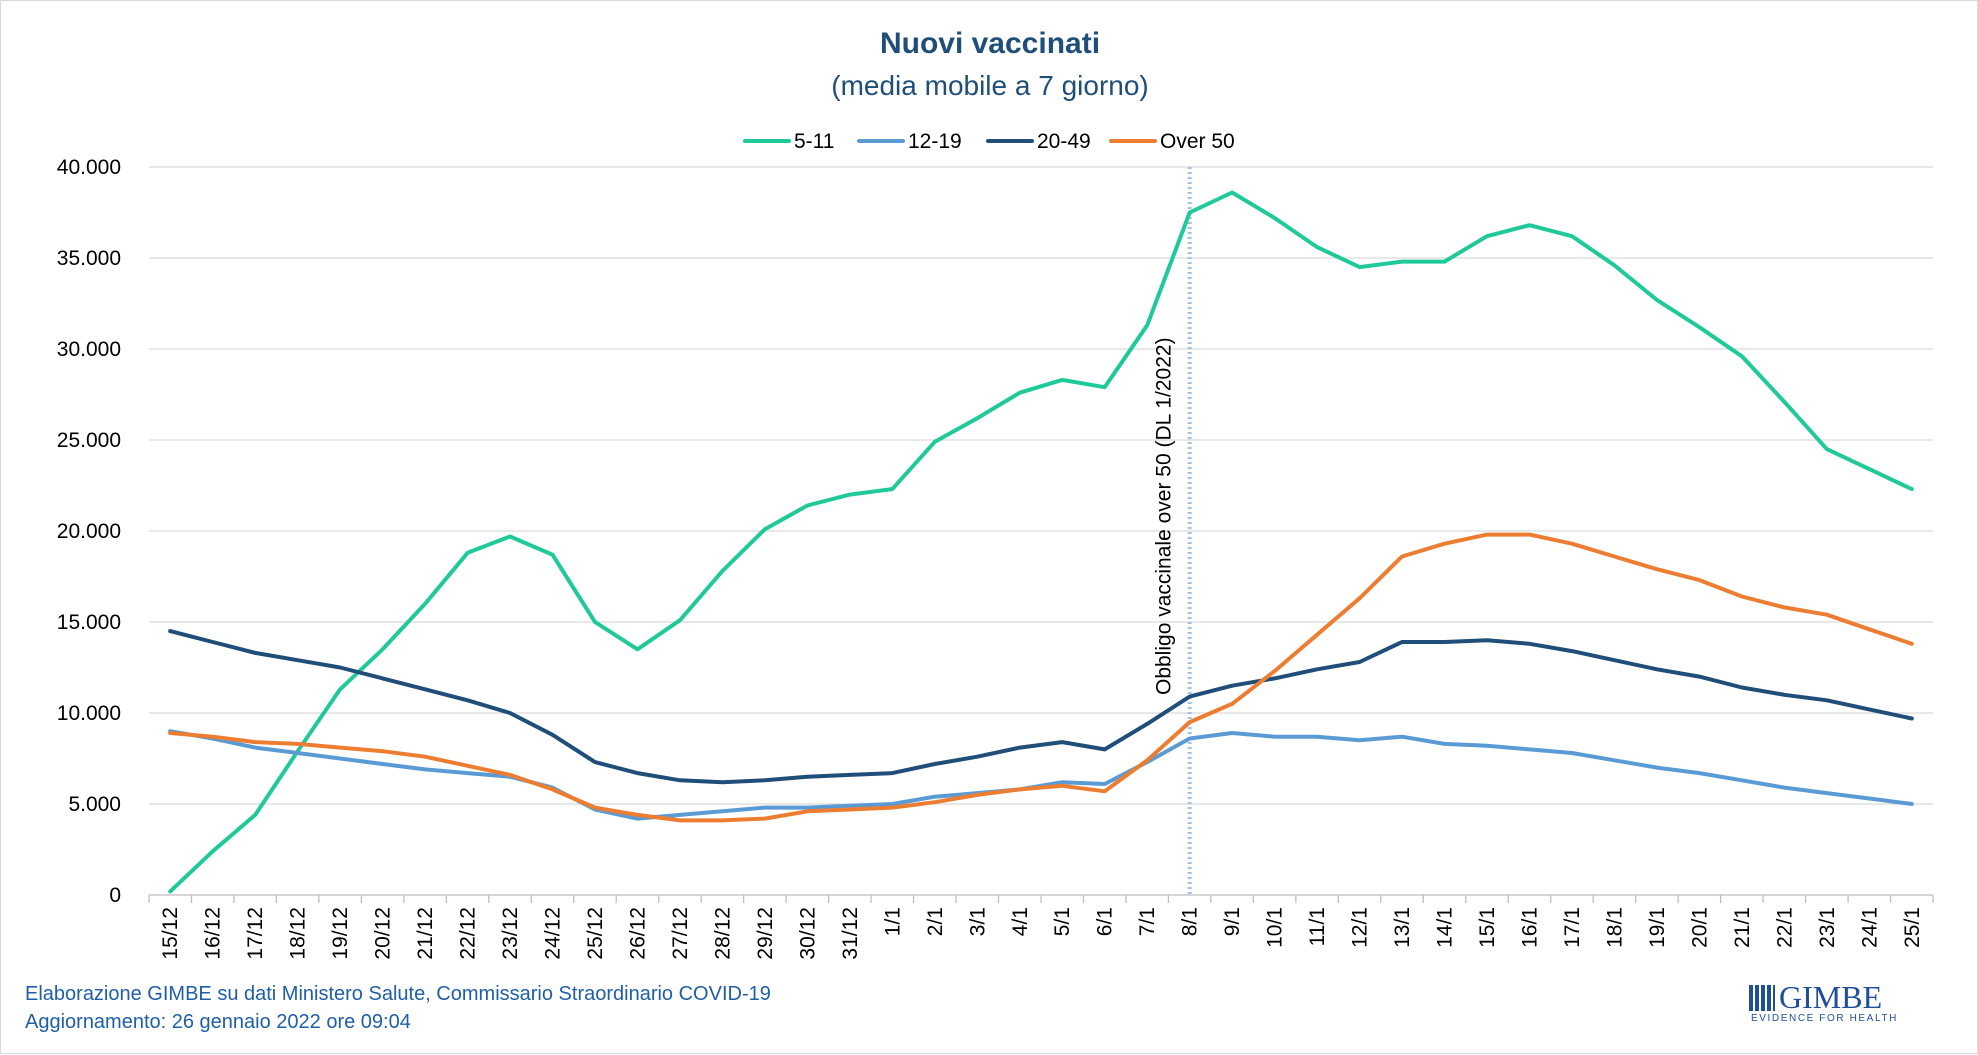 This screenshot has width=1978, height=1055. Describe the element at coordinates (1784, 927) in the screenshot. I see `x-tick-label: 22/1` at that location.